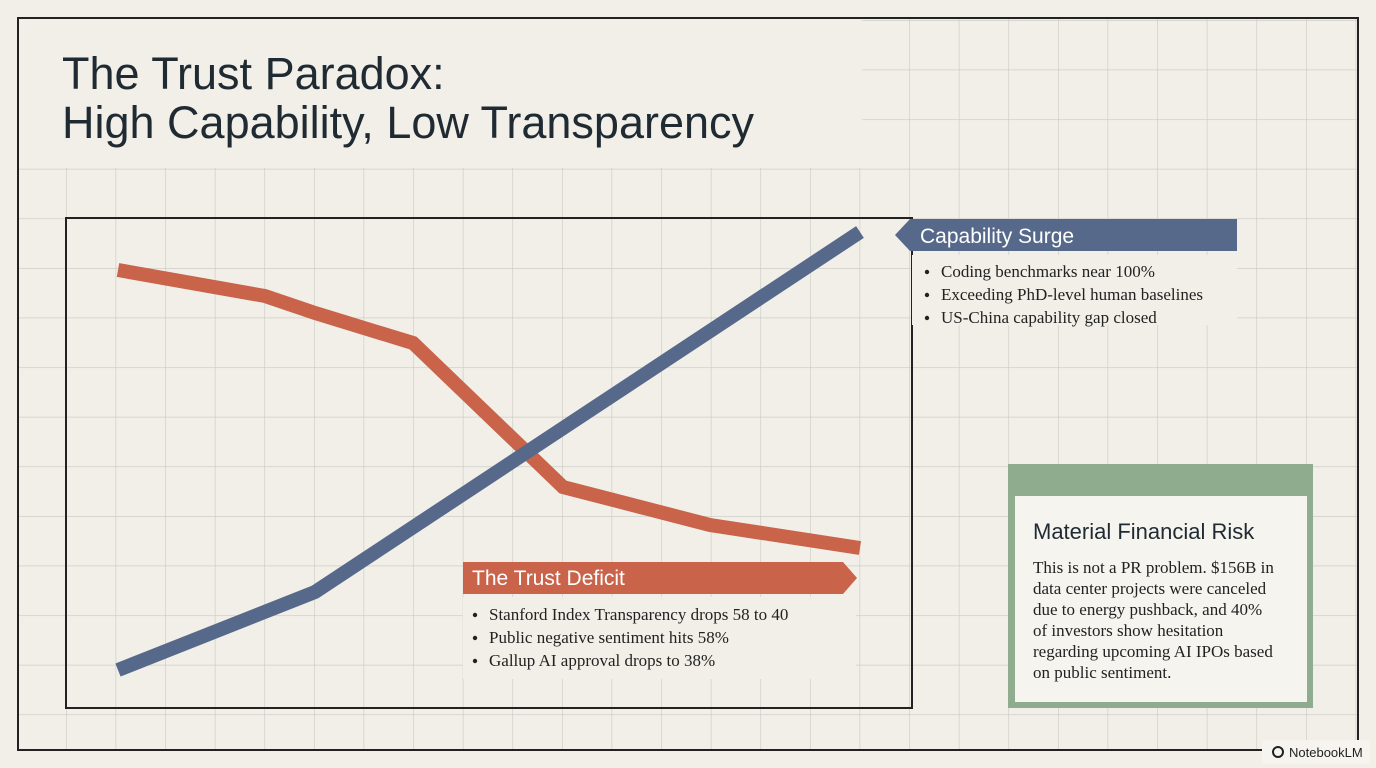 This screenshot has height=768, width=1376. I want to click on trust-label: The Trust Deficit, so click(548, 578).